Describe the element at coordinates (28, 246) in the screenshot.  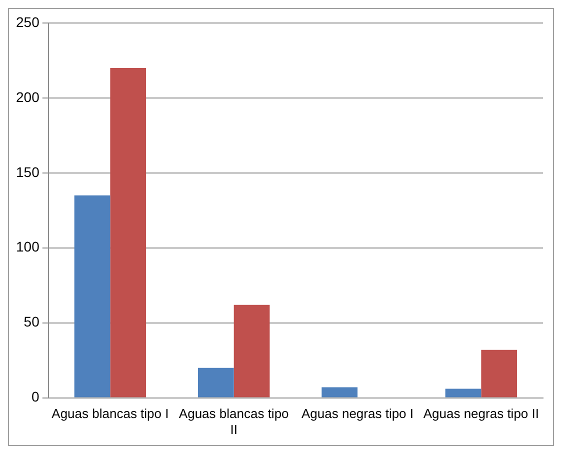
I see `y-tick-label: 100` at that location.